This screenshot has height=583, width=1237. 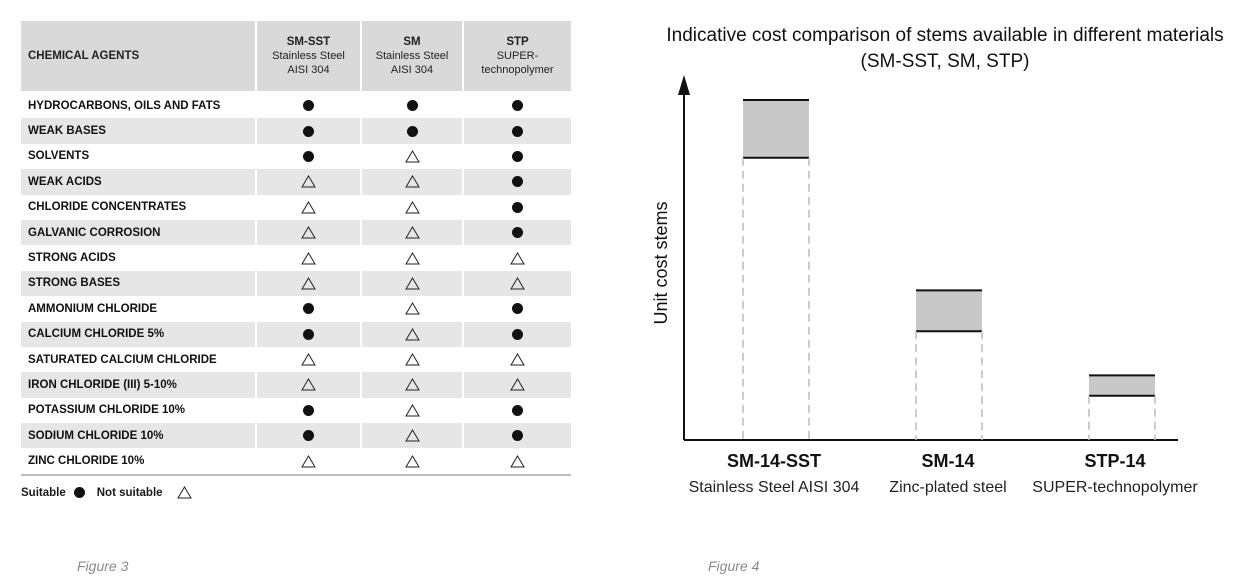 What do you see at coordinates (774, 487) in the screenshot?
I see `category-material-label: Stainless Steel AISI 304` at bounding box center [774, 487].